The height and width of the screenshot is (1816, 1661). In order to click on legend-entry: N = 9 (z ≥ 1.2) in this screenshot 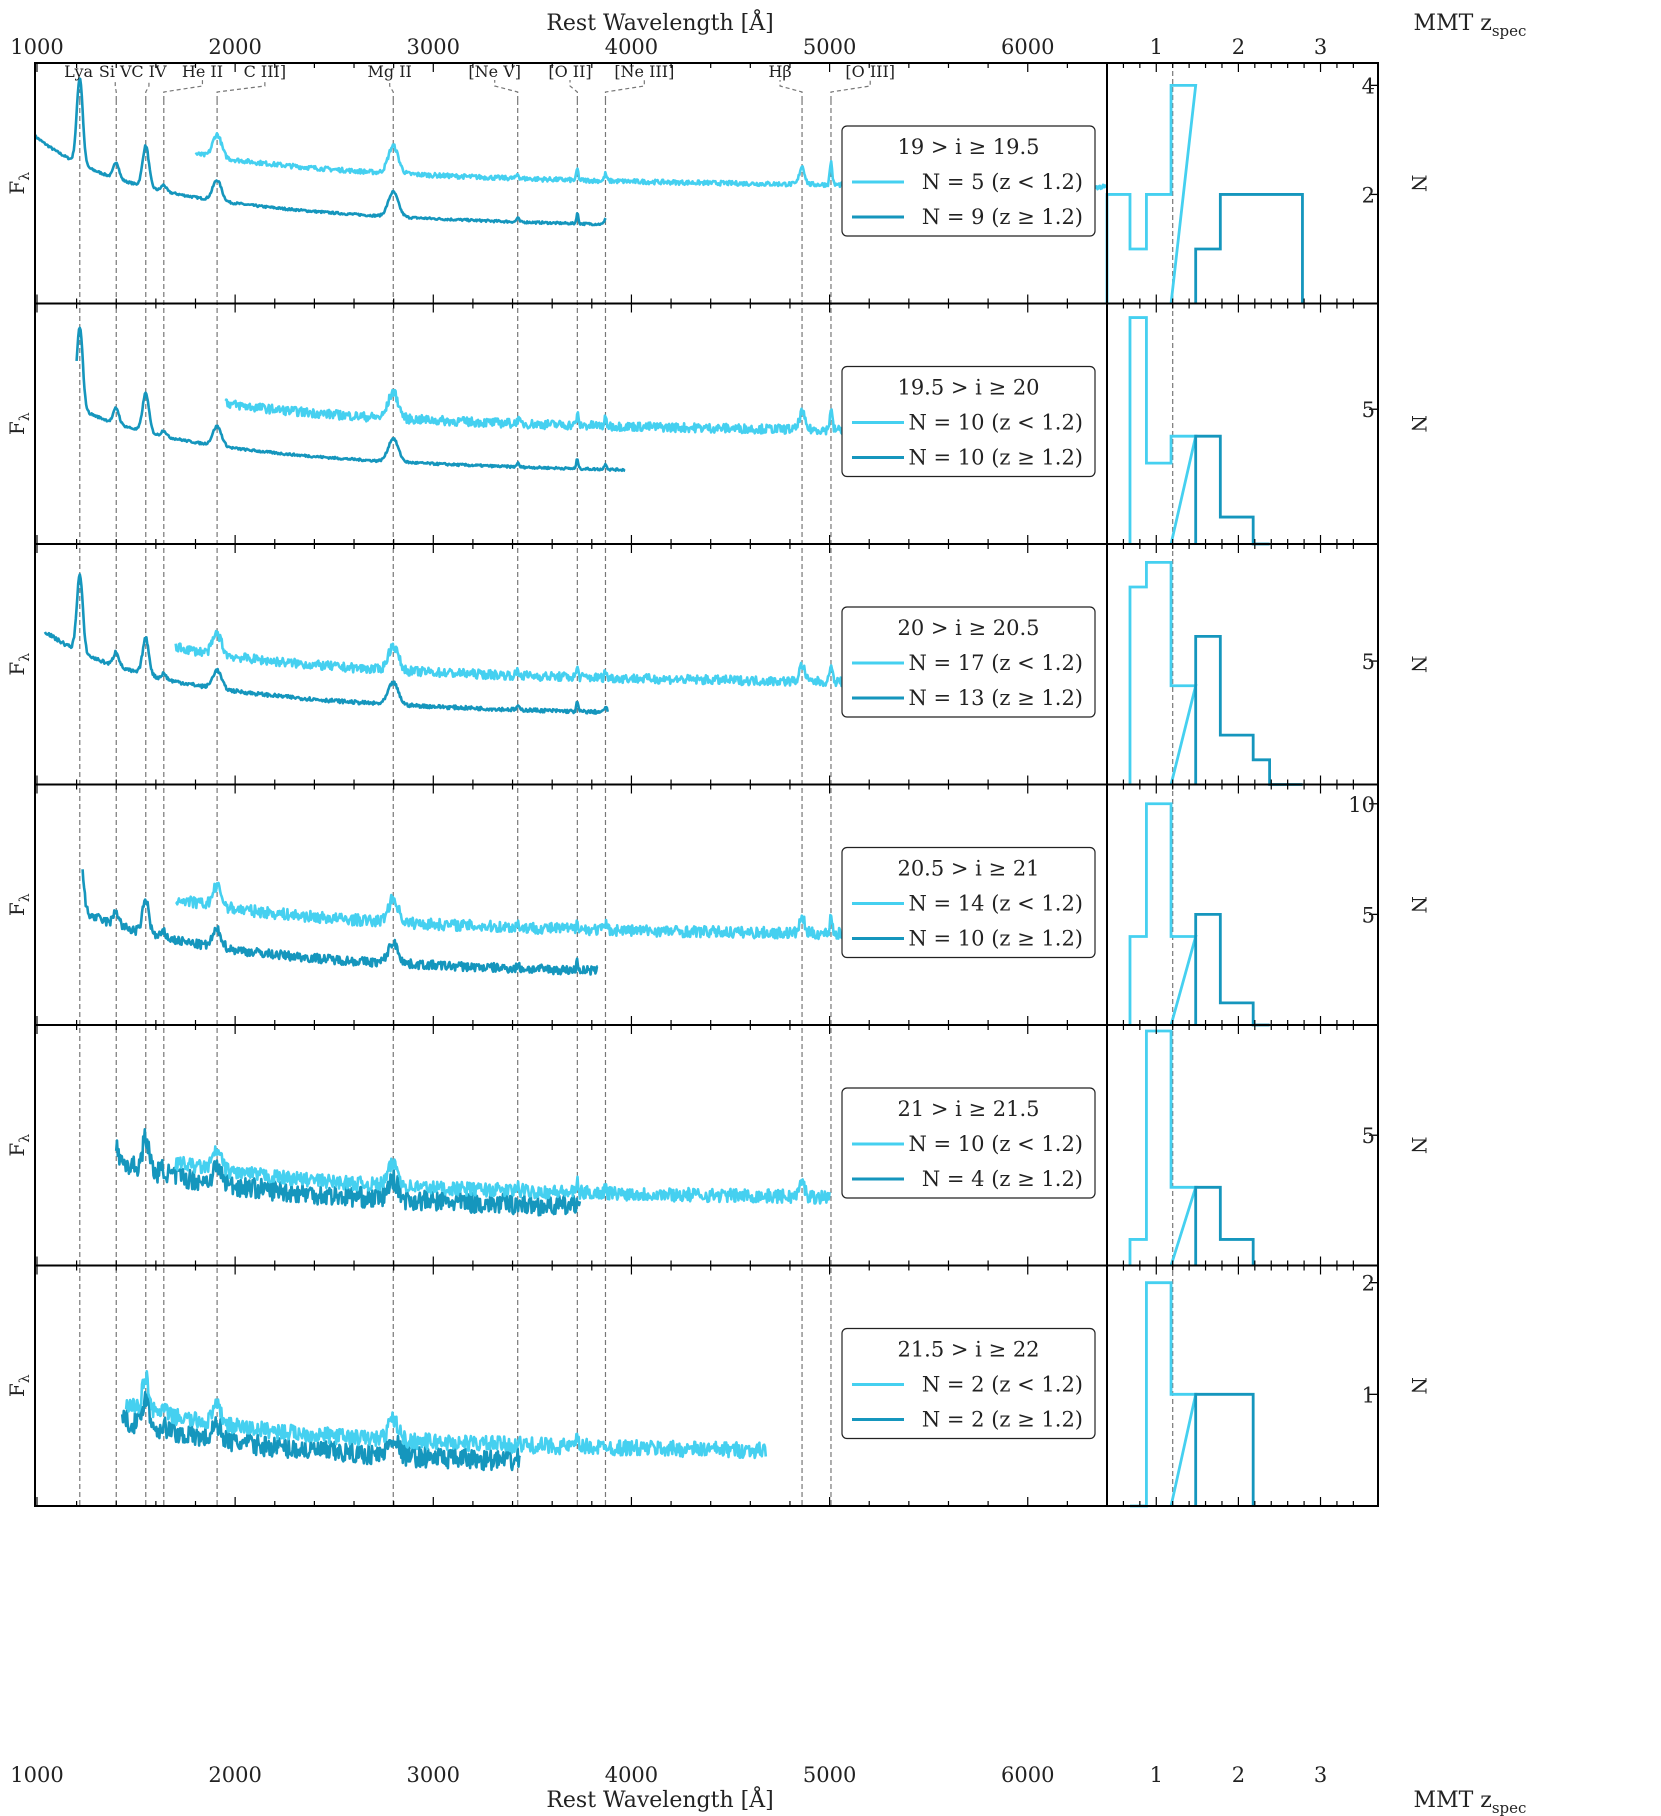, I will do `click(1002, 217)`.